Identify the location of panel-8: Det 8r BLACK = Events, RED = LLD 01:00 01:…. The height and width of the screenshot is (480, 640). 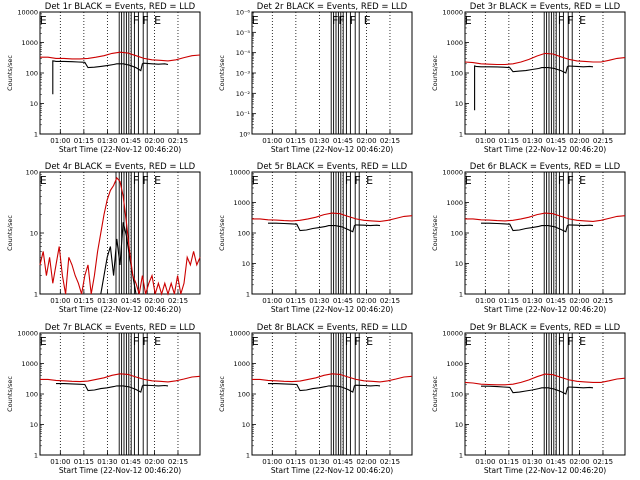
(315, 399).